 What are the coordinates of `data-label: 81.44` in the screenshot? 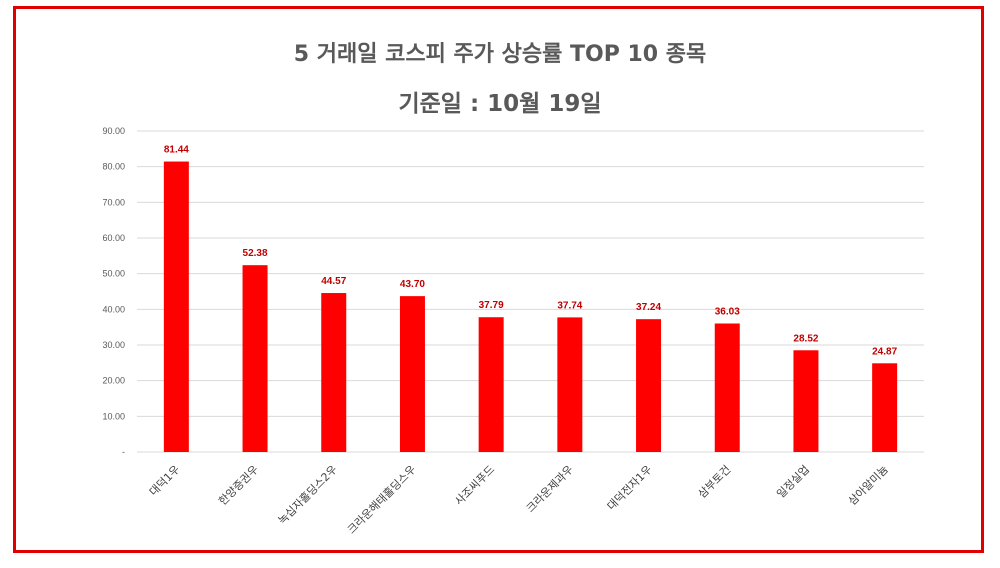 It's located at (176, 150).